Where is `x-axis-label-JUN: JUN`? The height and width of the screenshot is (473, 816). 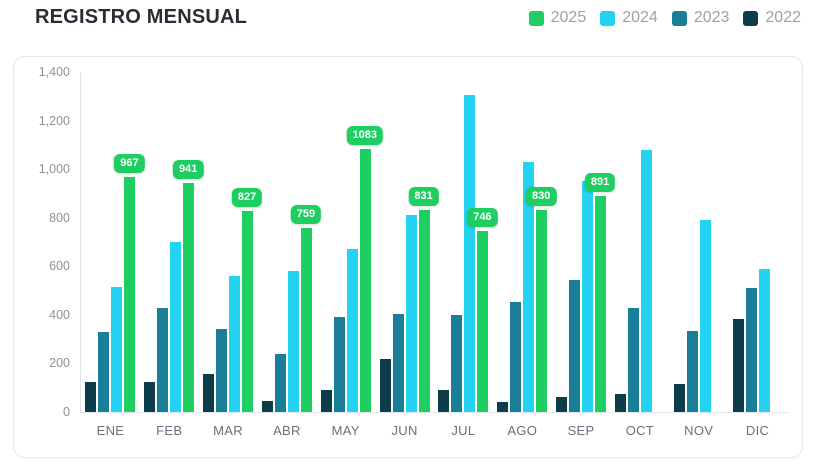 x-axis-label-JUN: JUN is located at coordinates (404, 430).